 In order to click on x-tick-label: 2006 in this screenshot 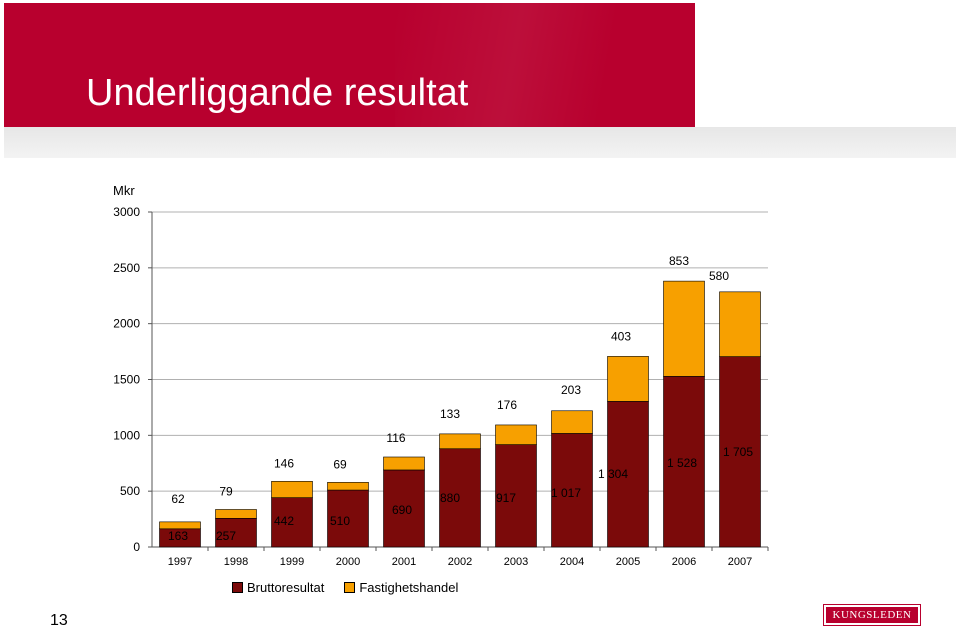, I will do `click(684, 562)`.